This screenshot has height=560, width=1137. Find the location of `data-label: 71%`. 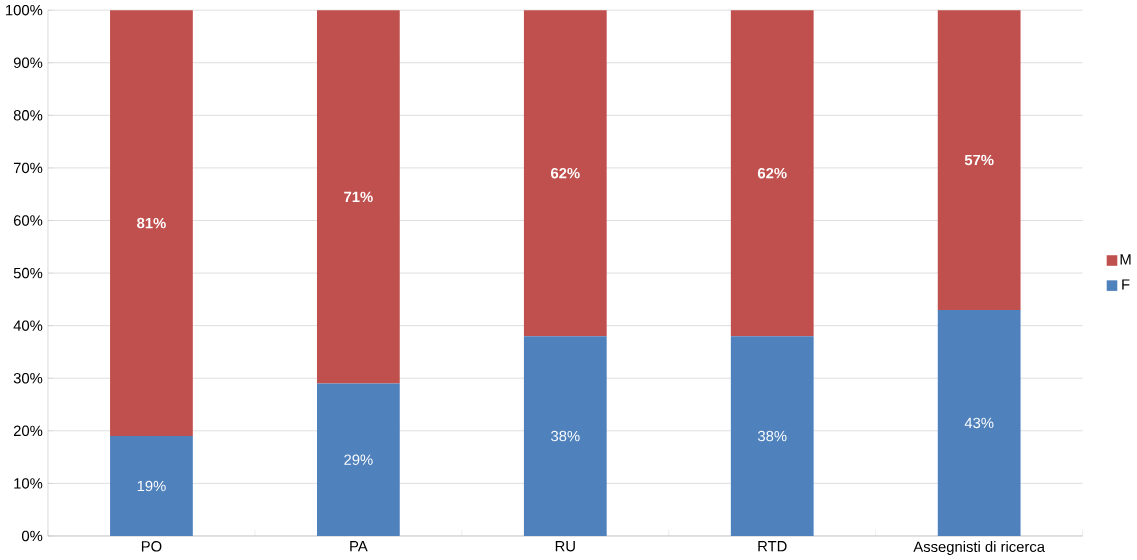

data-label: 71% is located at coordinates (358, 197).